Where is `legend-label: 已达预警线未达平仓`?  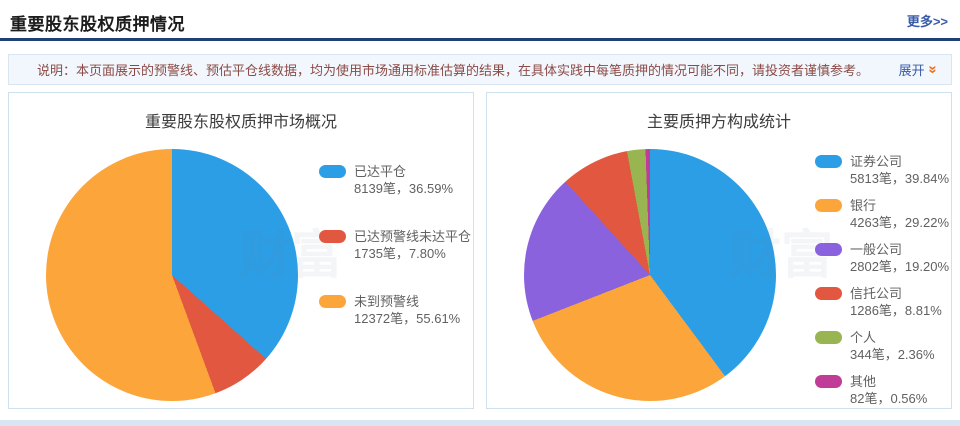
legend-label: 已达预警线未达平仓 is located at coordinates (413, 236).